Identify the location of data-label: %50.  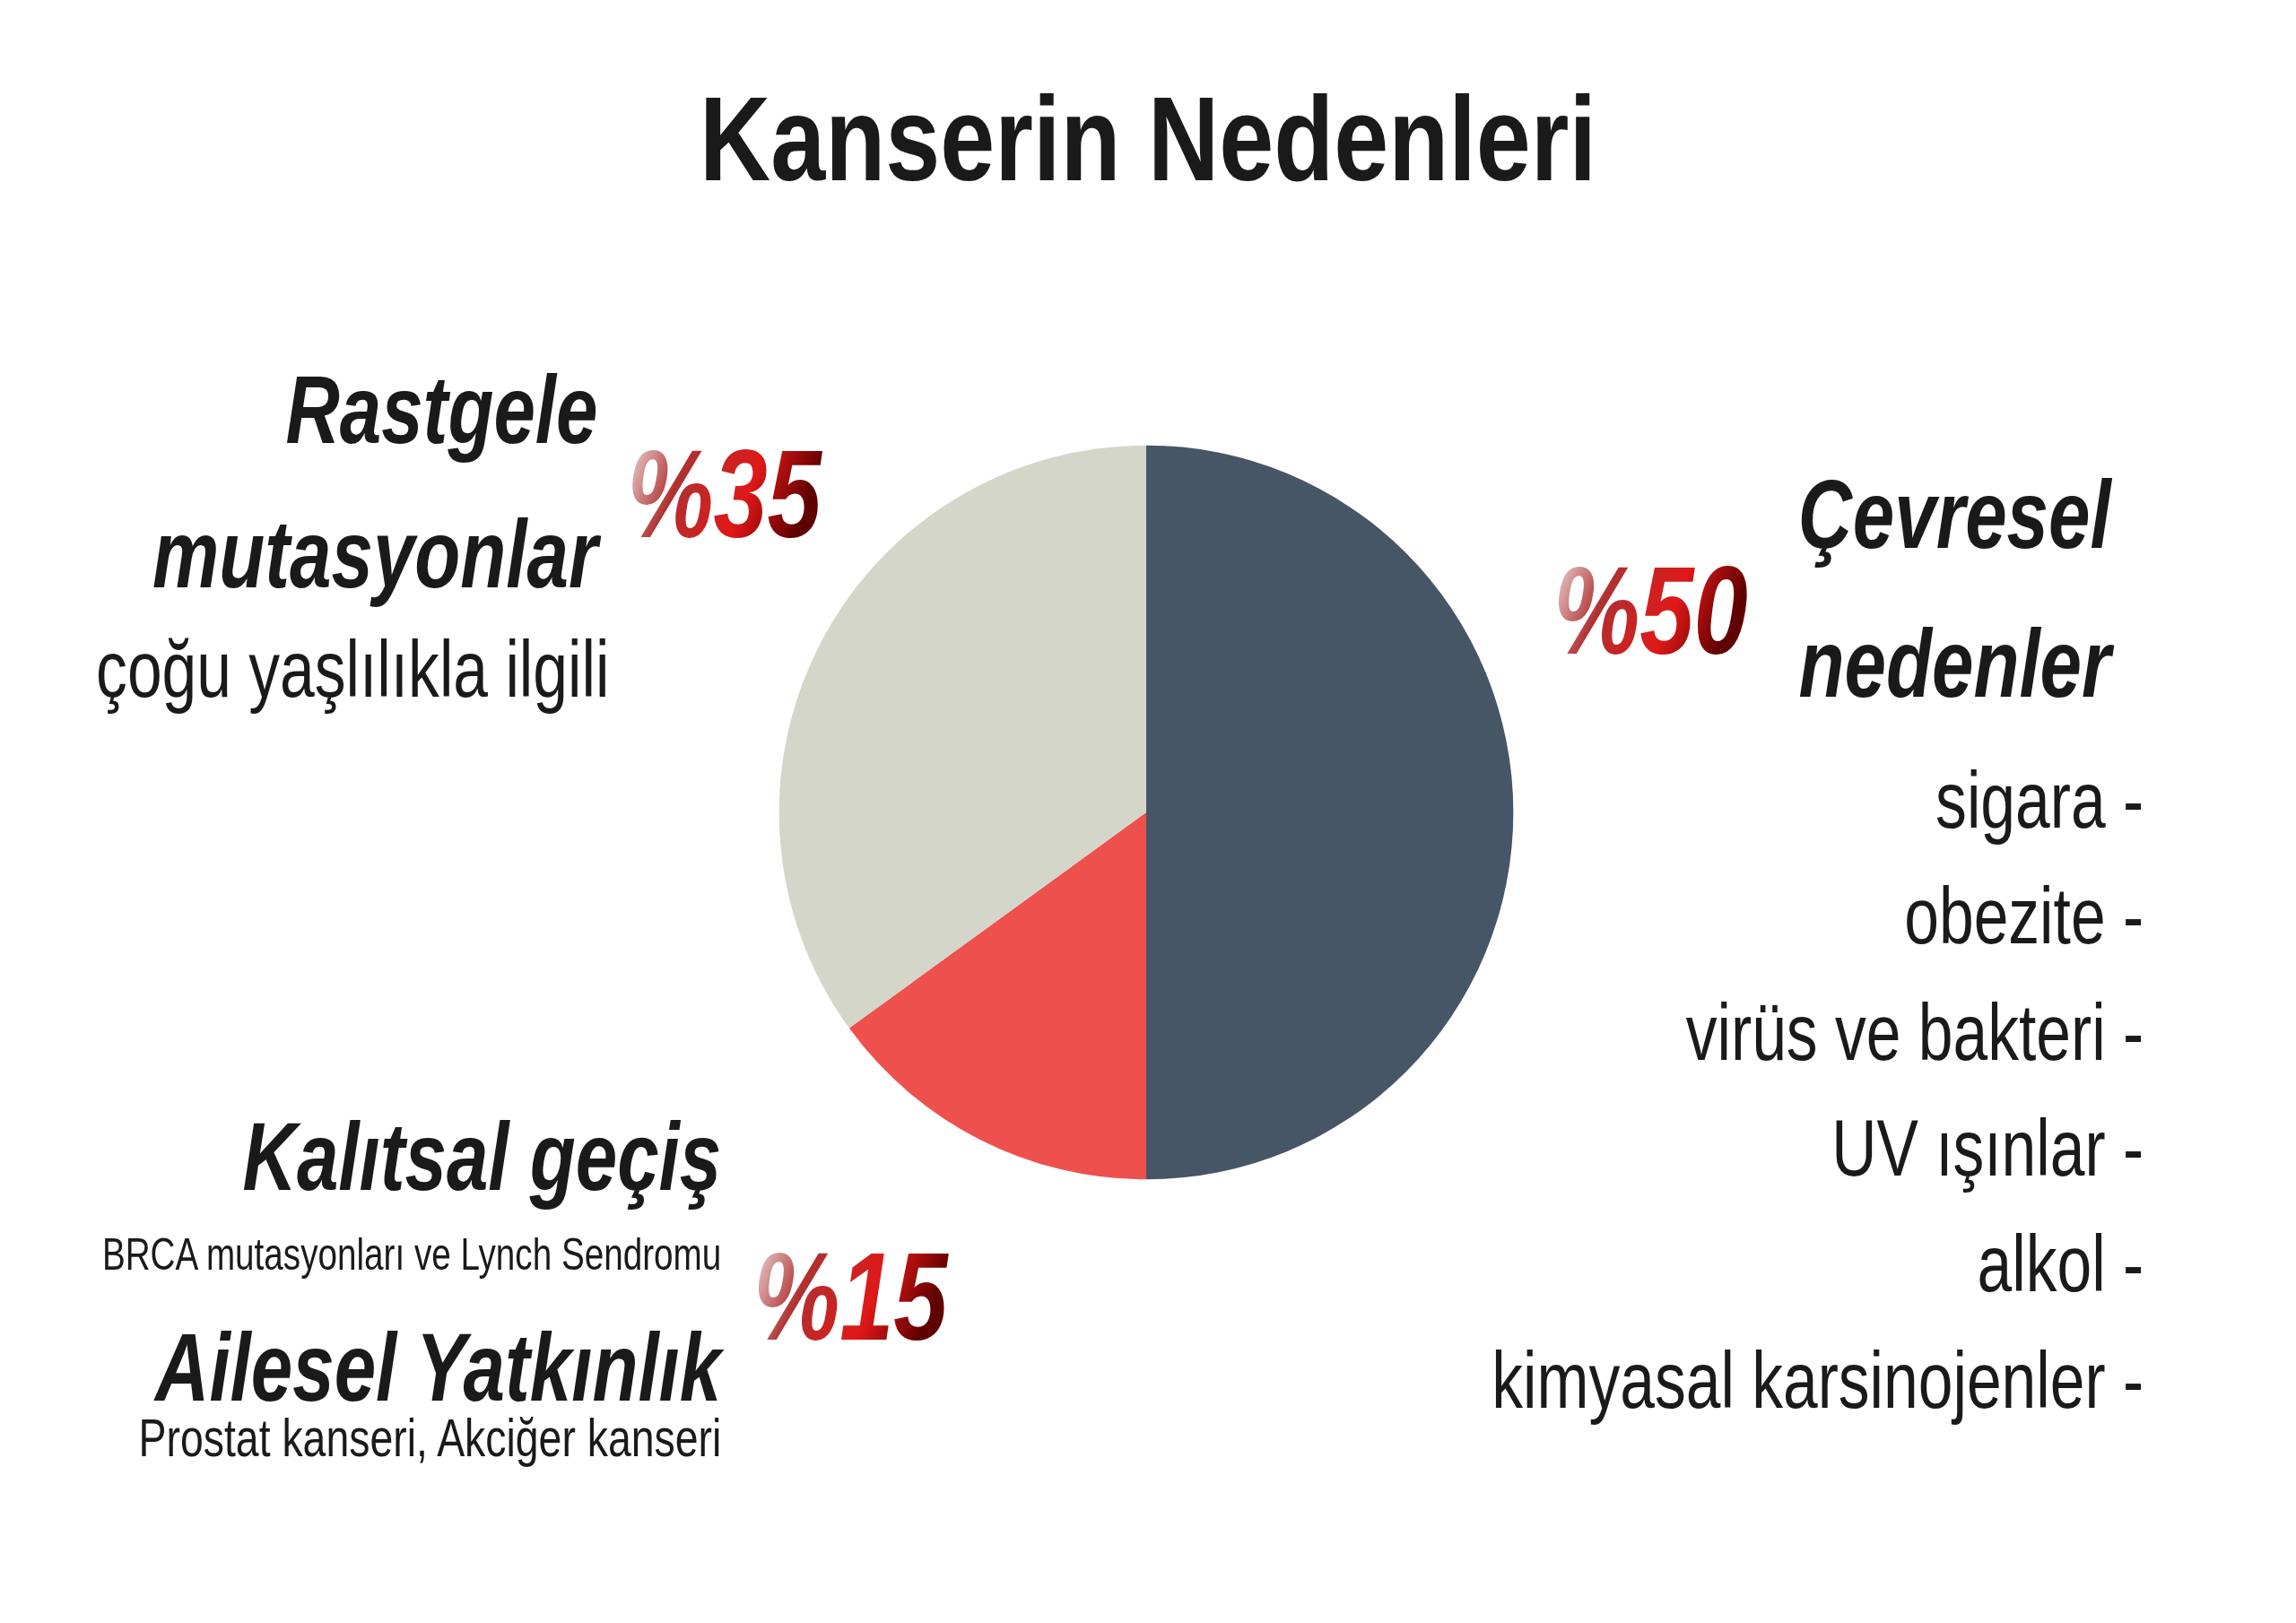
(1650, 610).